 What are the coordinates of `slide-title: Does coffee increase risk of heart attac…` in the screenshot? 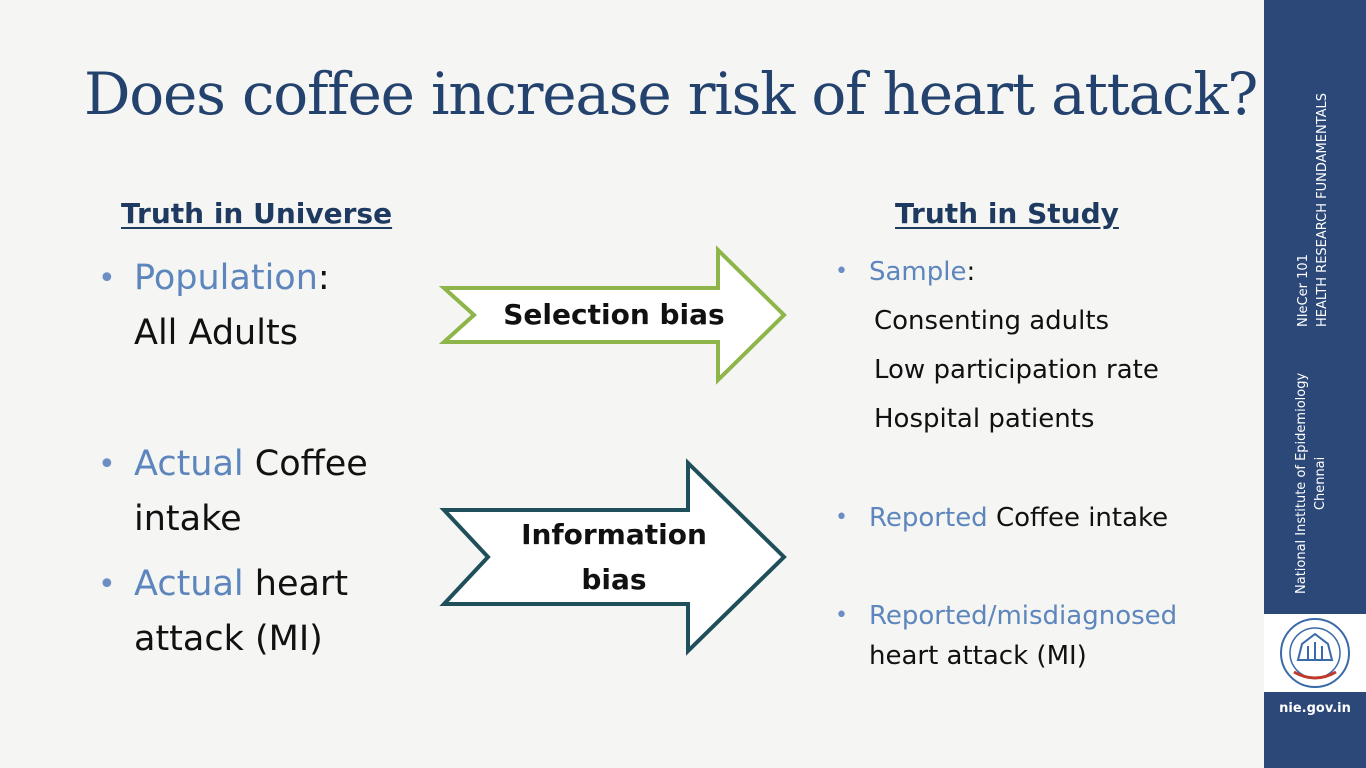 It's located at (671, 94).